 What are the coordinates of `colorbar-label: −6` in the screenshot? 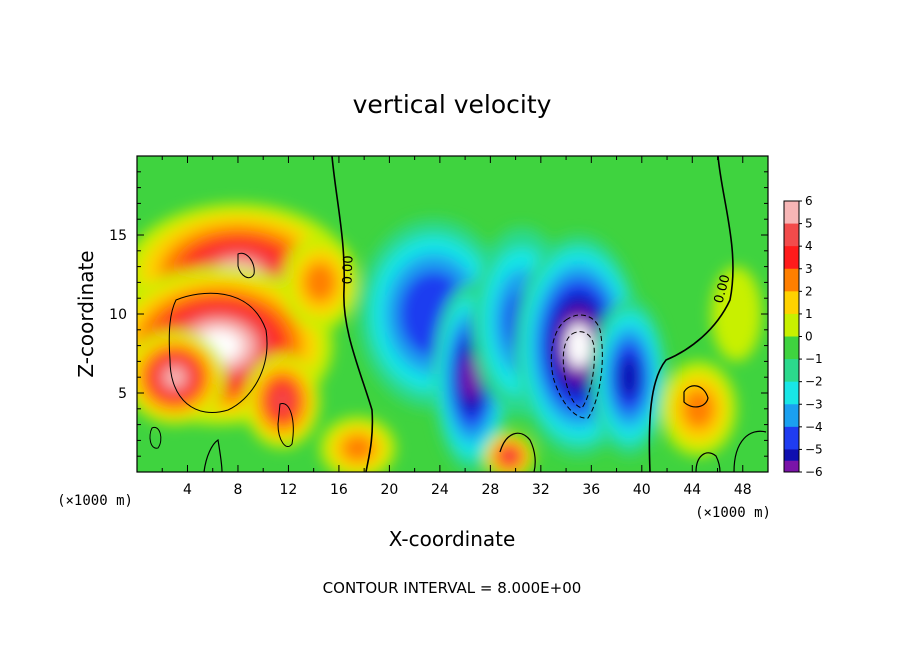 It's located at (814, 472).